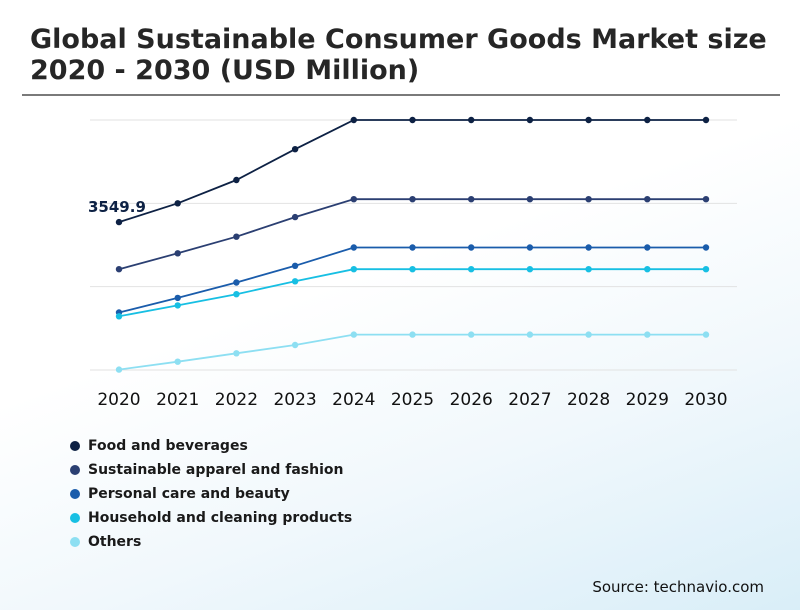  What do you see at coordinates (189, 494) in the screenshot?
I see `legend-label: Personal care and beauty` at bounding box center [189, 494].